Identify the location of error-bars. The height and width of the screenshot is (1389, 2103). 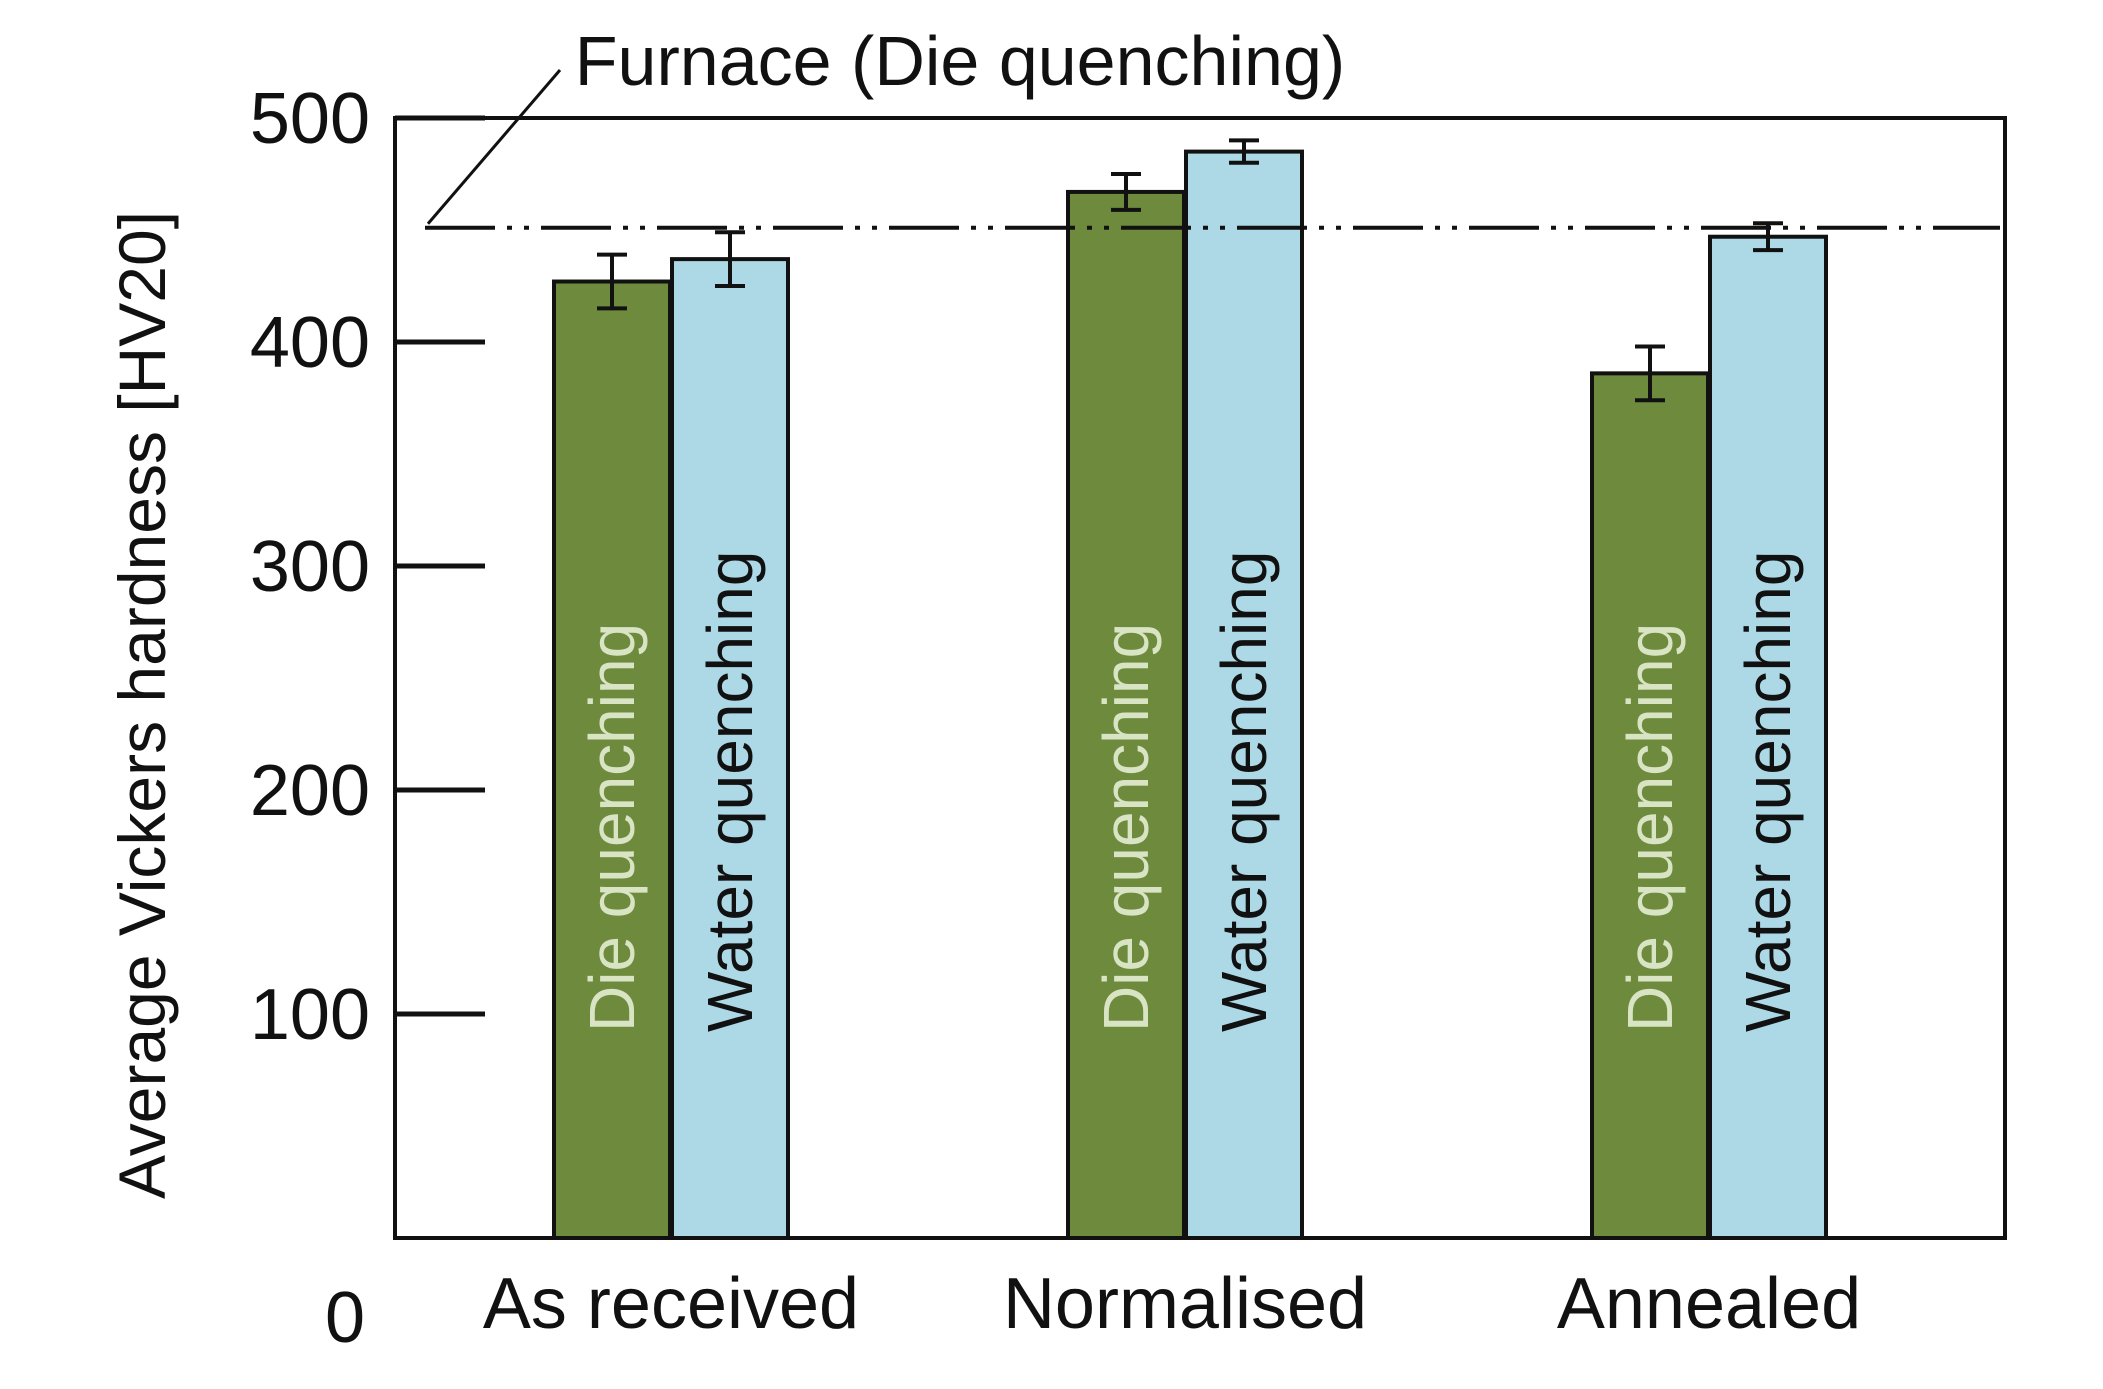
(1190, 270).